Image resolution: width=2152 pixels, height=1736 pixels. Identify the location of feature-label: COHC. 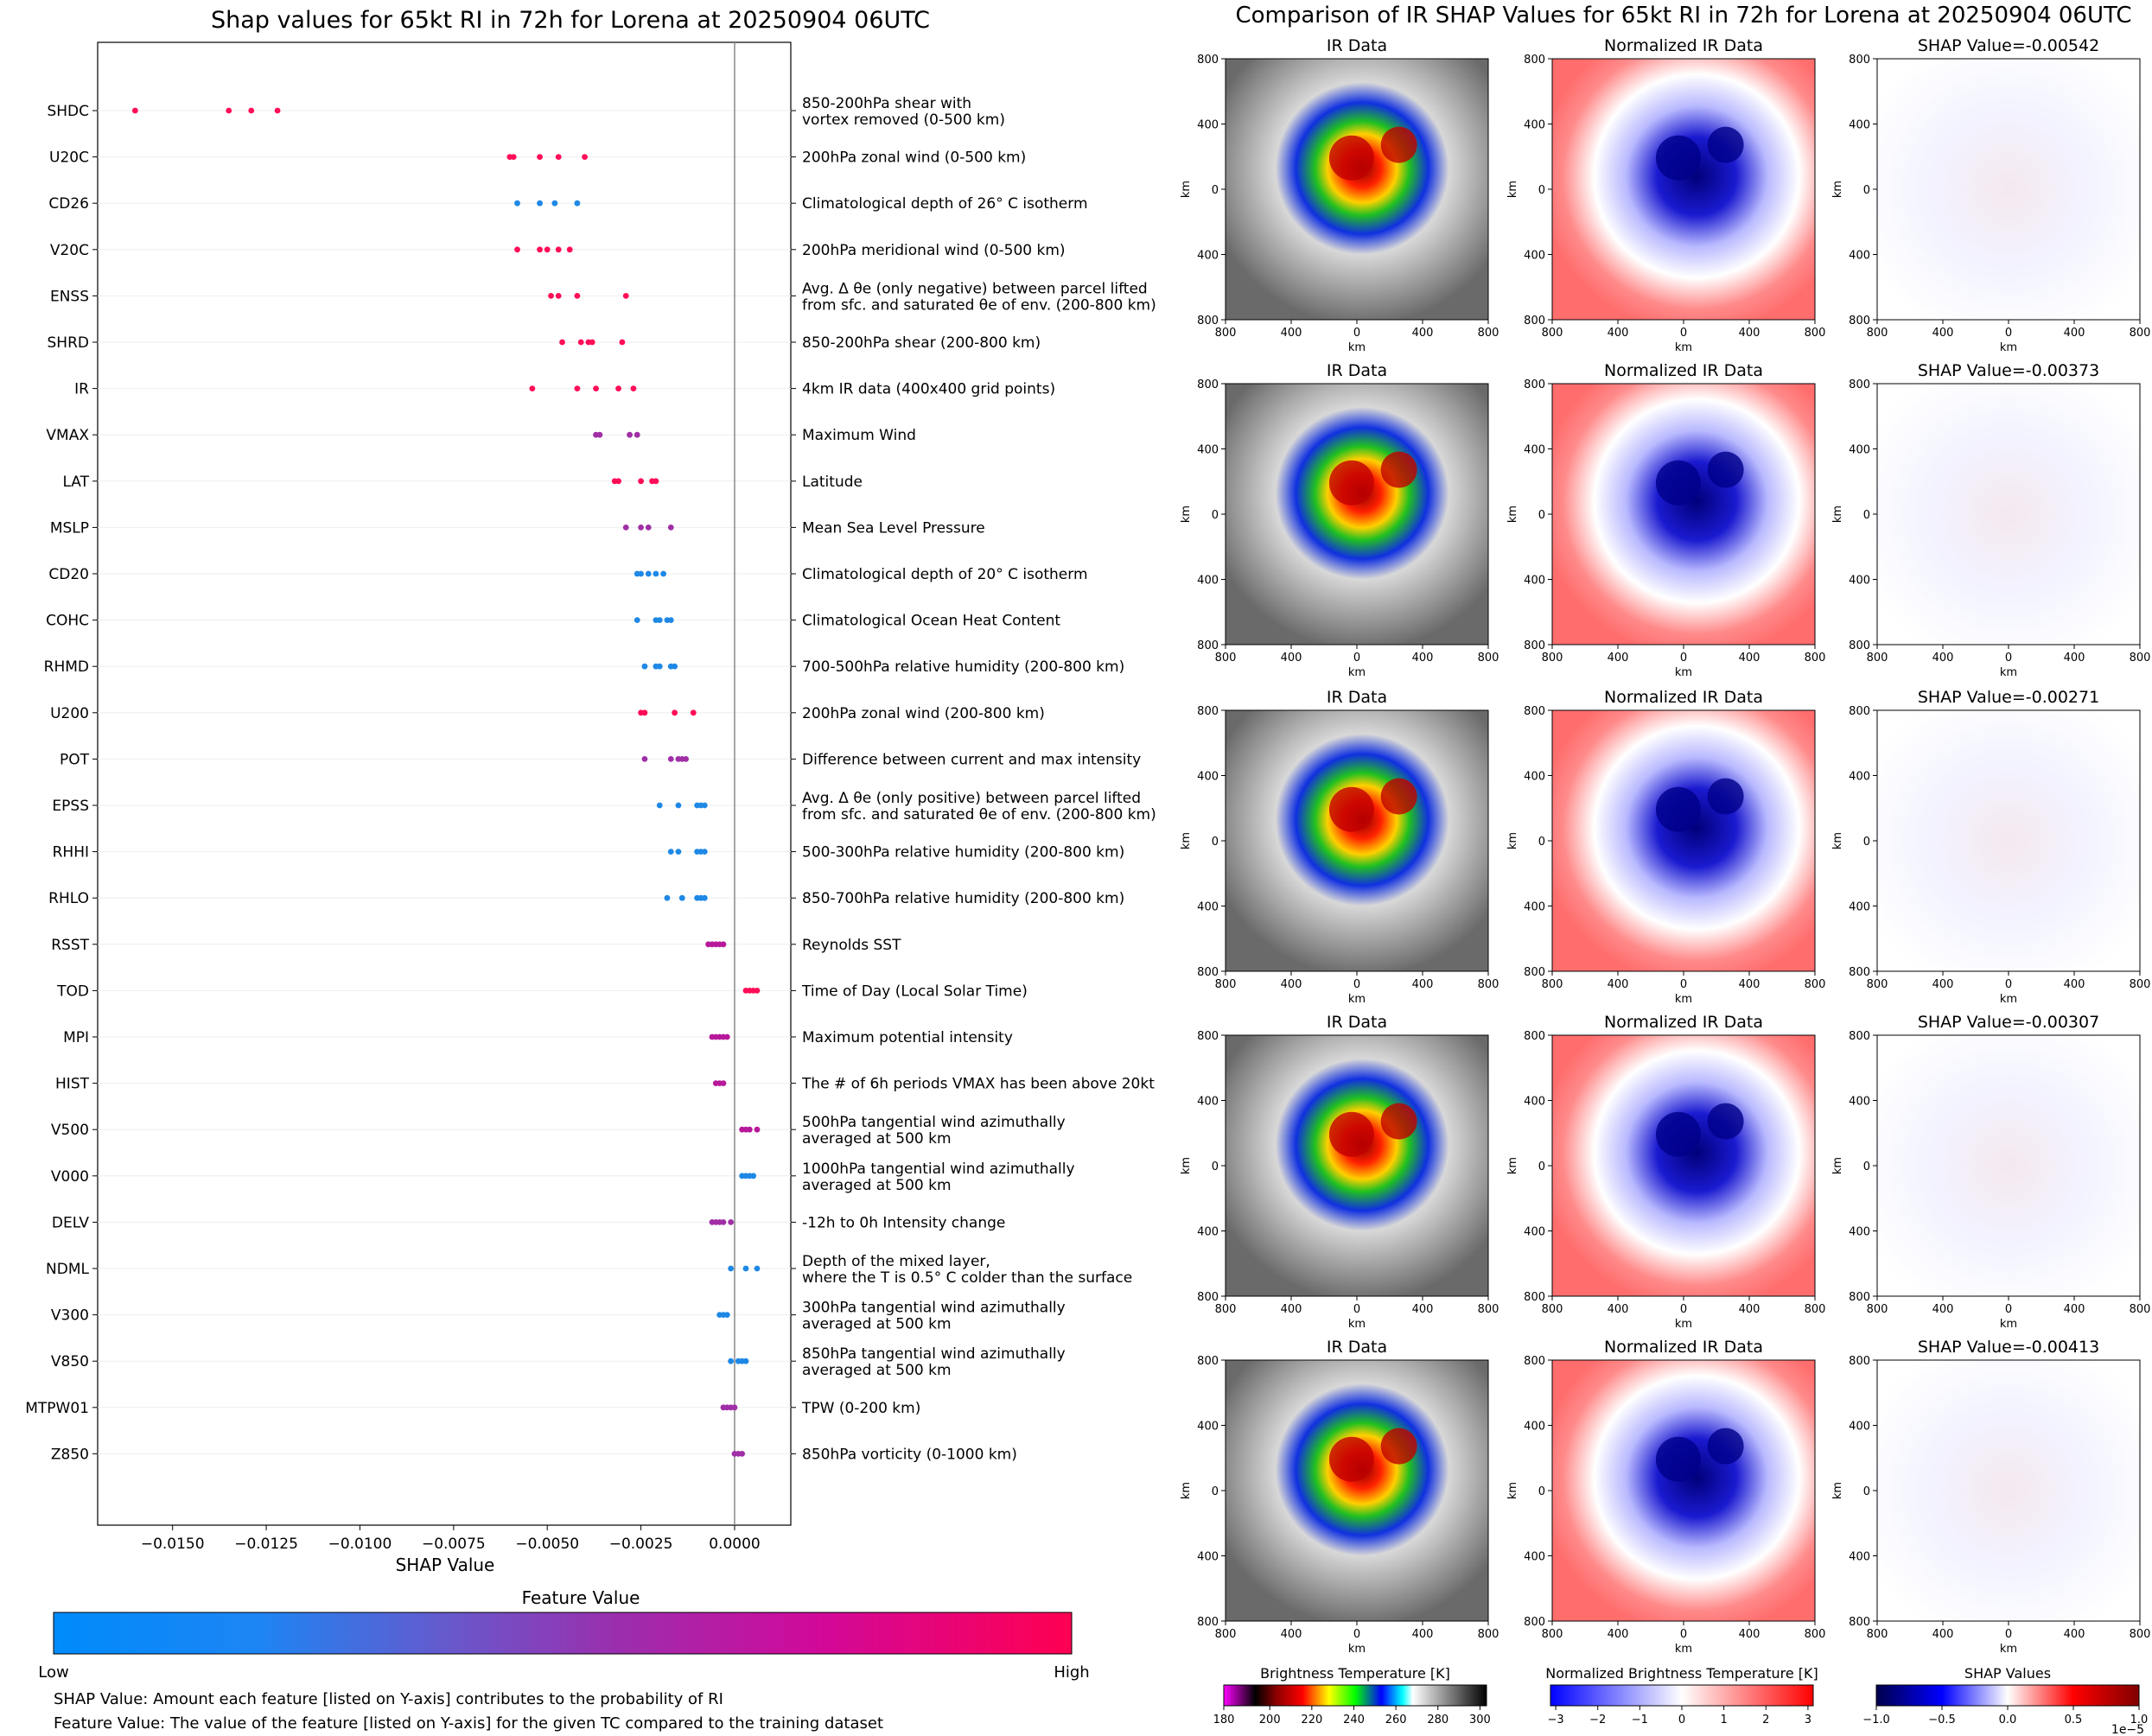
(67, 621).